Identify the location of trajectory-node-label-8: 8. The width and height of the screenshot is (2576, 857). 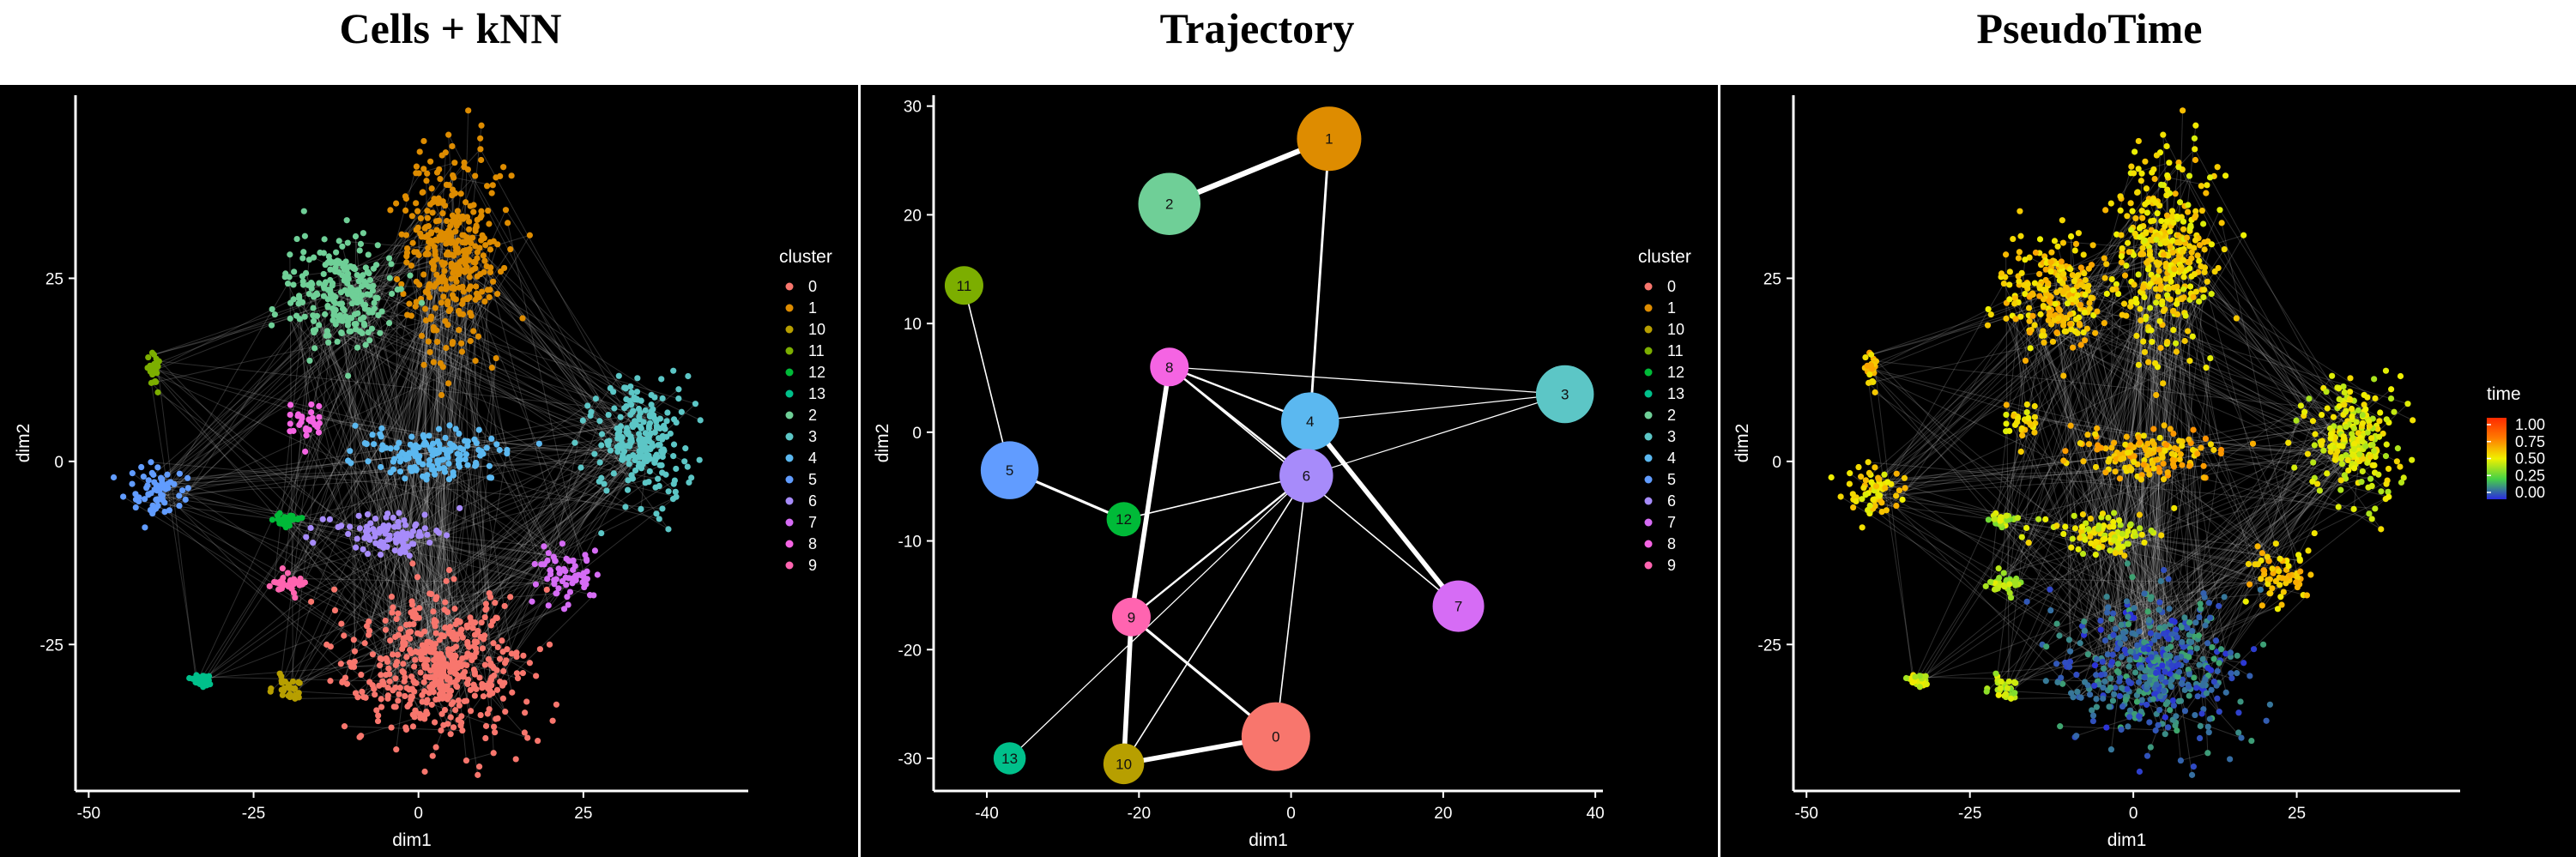
(1169, 367).